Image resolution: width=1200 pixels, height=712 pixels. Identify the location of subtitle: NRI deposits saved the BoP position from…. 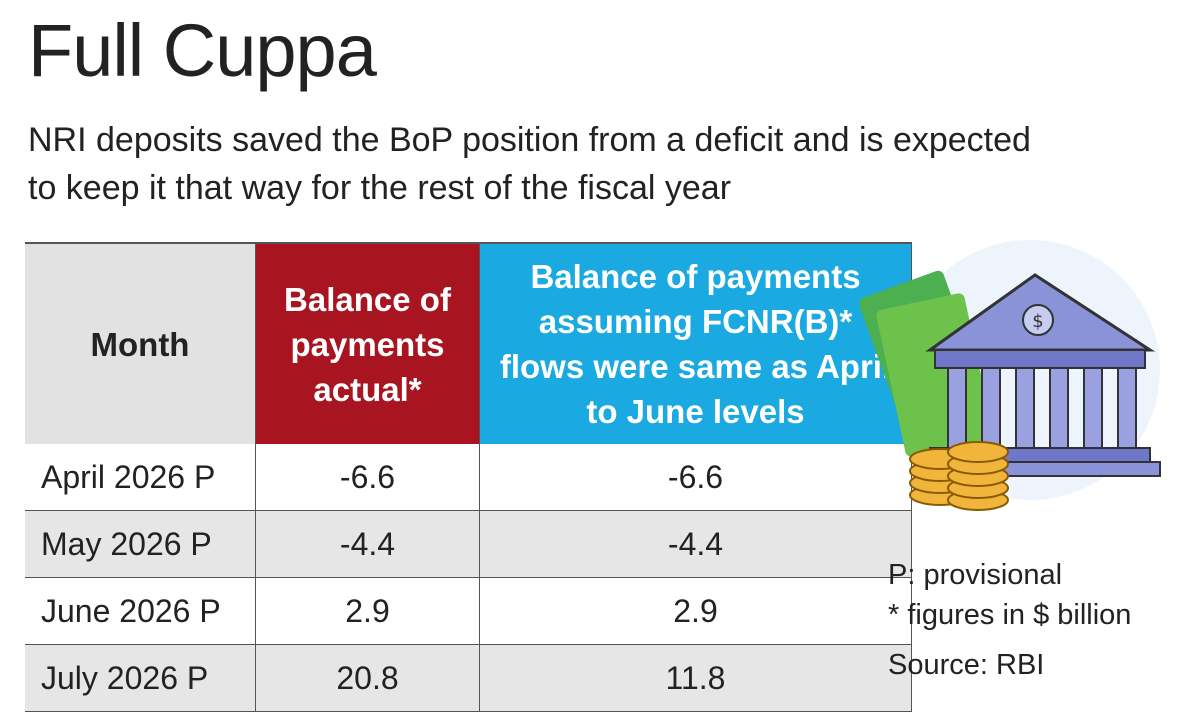
(529, 164).